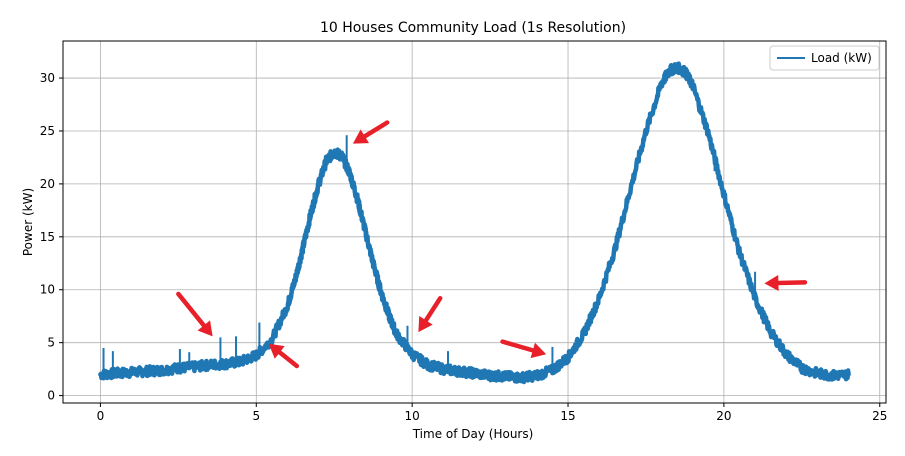  I want to click on y-tick-label: 0, so click(51, 396).